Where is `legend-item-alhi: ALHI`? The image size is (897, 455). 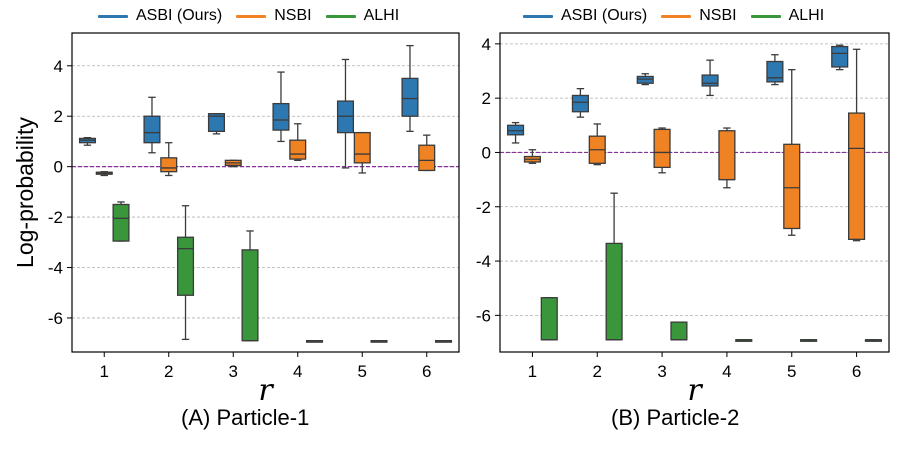 legend-item-alhi: ALHI is located at coordinates (362, 16).